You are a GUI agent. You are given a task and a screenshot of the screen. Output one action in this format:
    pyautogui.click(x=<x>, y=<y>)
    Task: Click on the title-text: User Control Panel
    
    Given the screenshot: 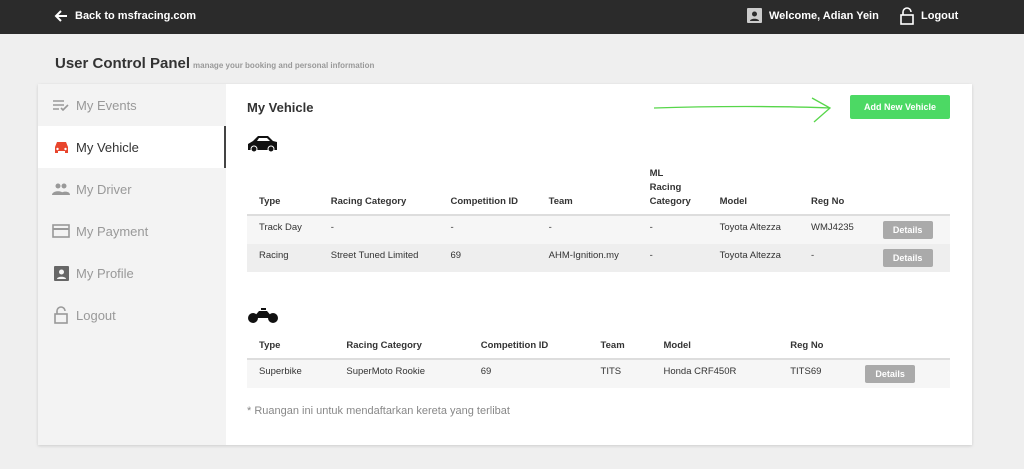 What is the action you would take?
    pyautogui.click(x=123, y=63)
    